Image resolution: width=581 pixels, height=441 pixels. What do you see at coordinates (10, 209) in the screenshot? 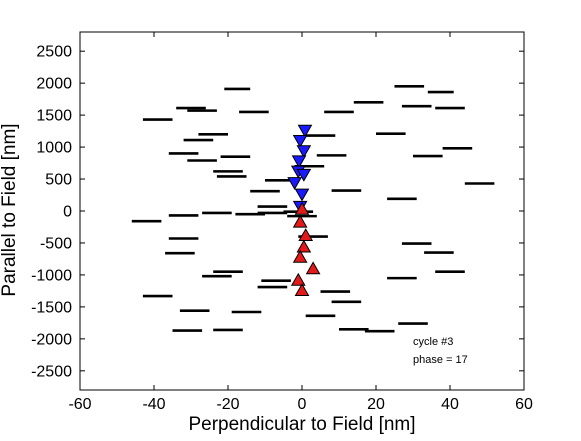
I see `y-axis-label: Parallel to Field [nm]` at bounding box center [10, 209].